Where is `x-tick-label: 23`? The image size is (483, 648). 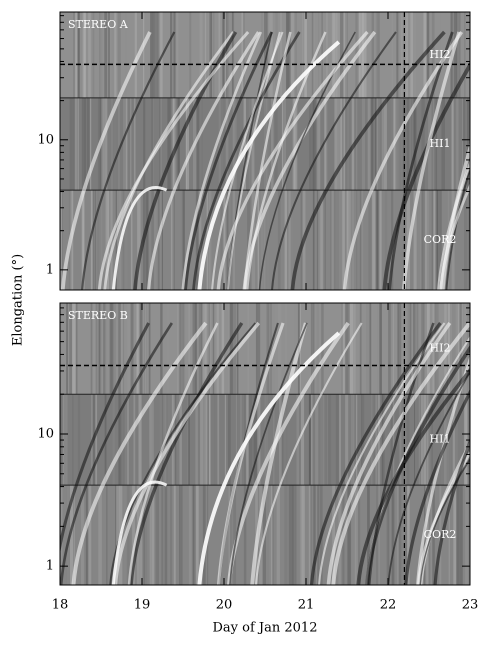
x-tick-label: 23 is located at coordinates (470, 605).